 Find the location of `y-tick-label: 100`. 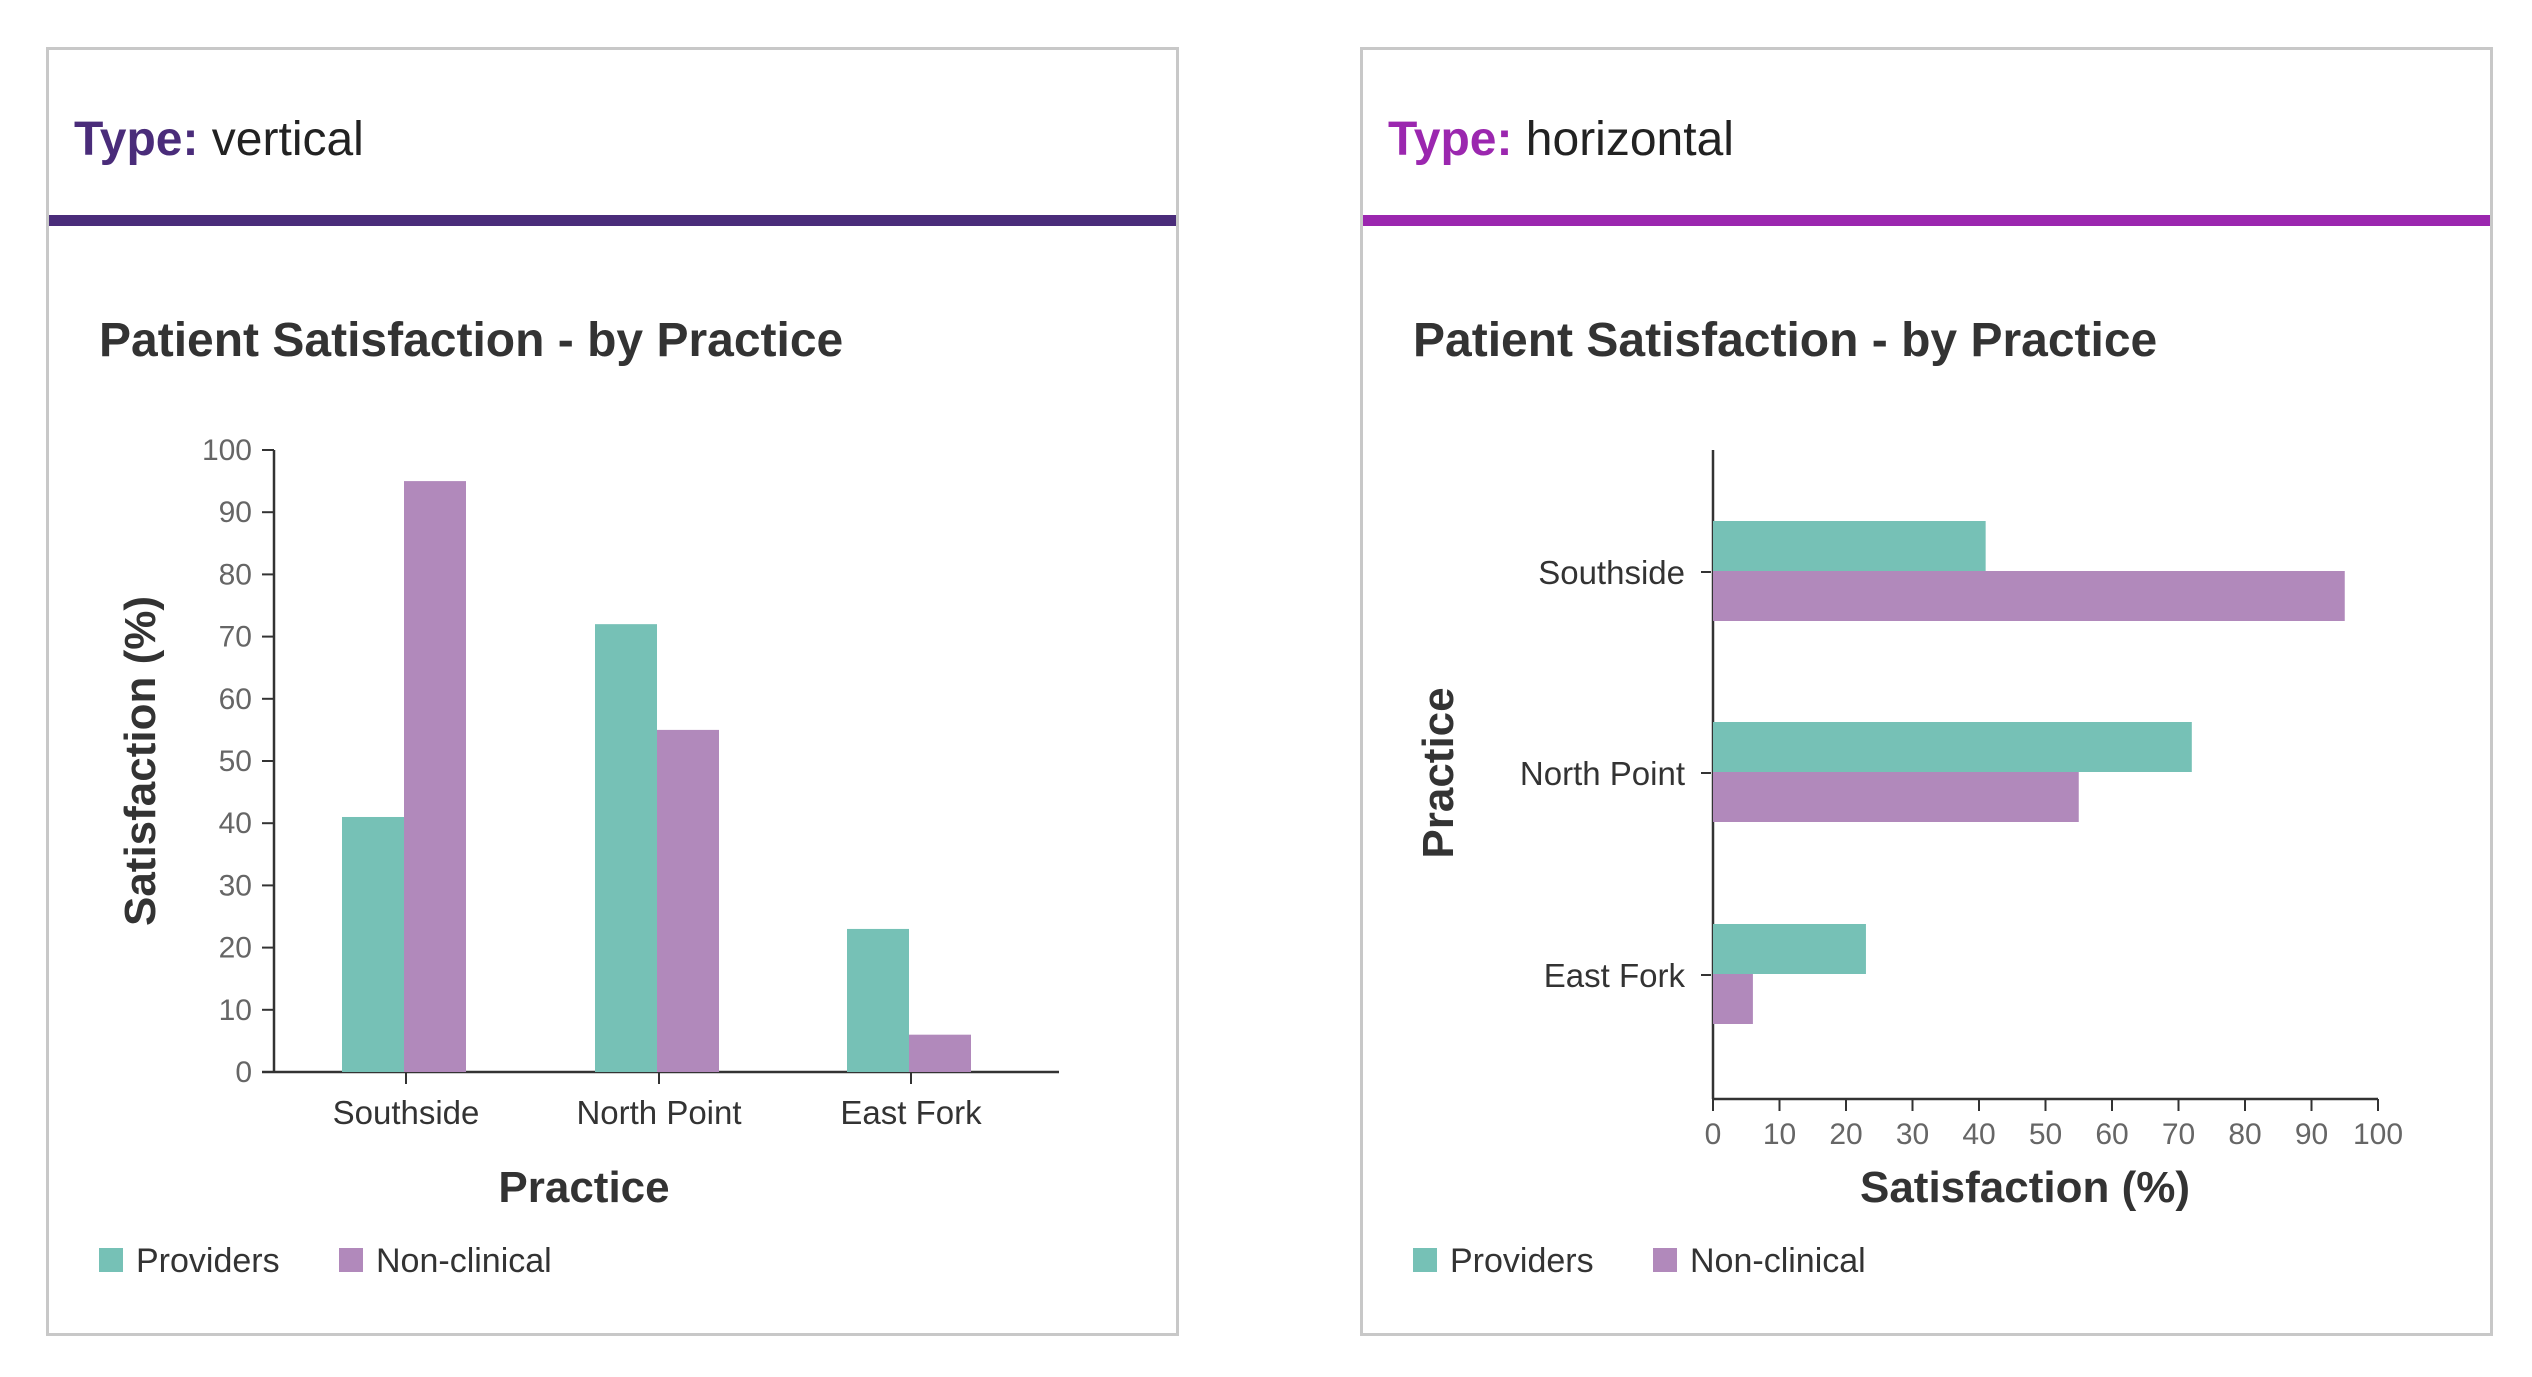

y-tick-label: 100 is located at coordinates (227, 450).